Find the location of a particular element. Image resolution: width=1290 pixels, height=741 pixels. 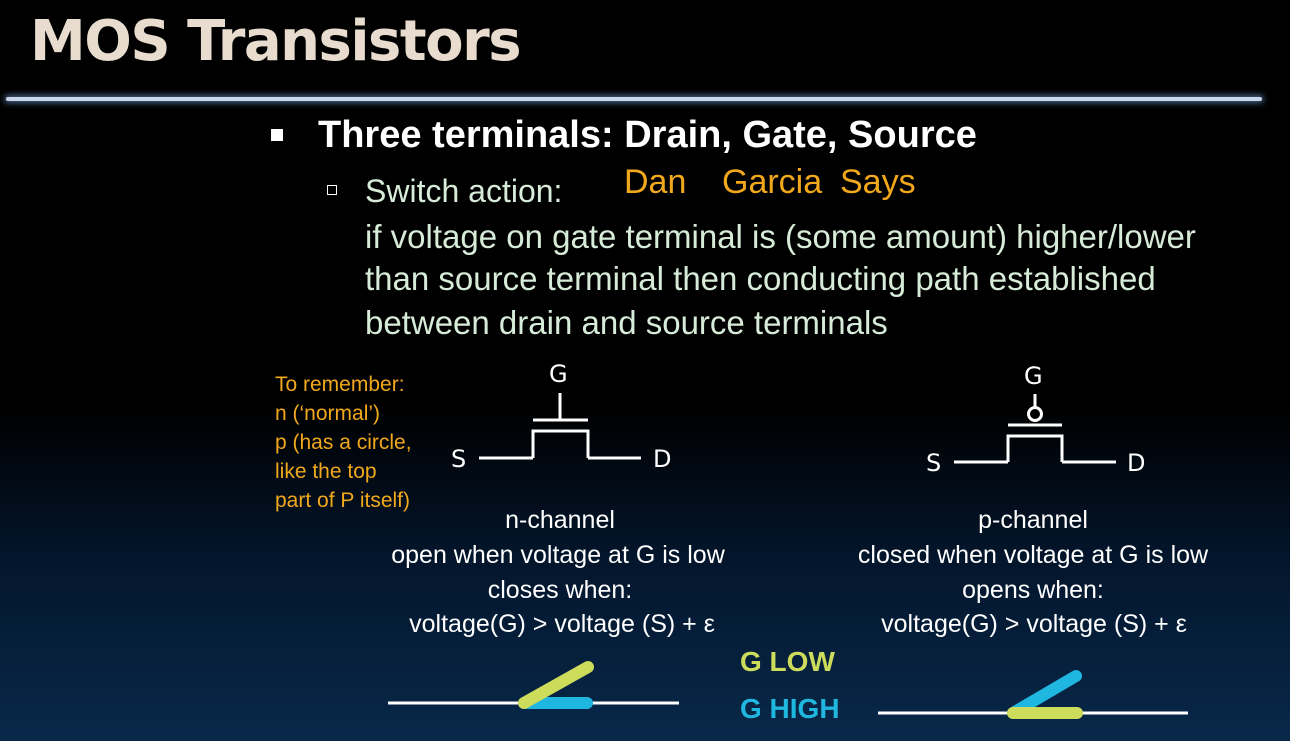

remember-line-2: n (‘normal’) is located at coordinates (328, 413).